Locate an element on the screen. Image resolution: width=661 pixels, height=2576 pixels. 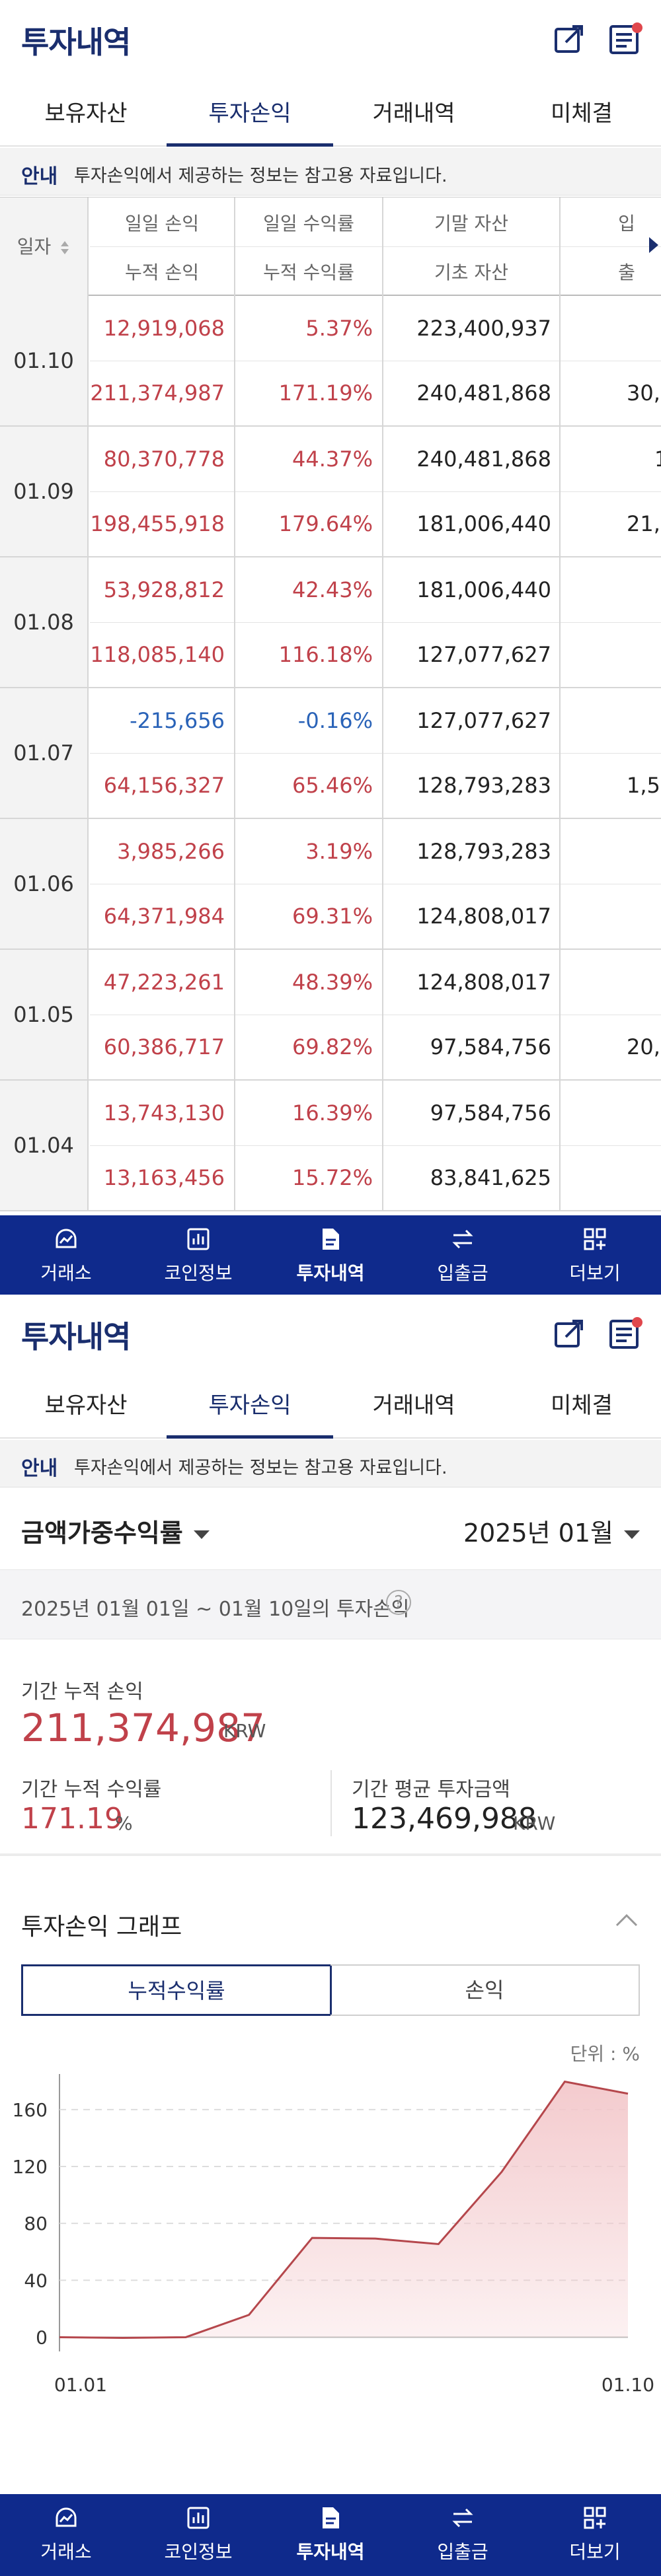
daily-rate: 16.39% is located at coordinates (332, 1113).